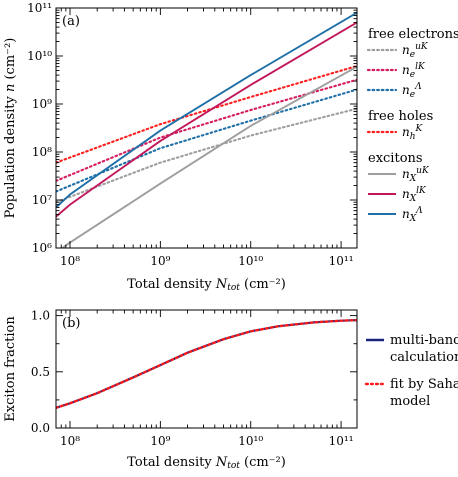  I want to click on legend-group-title: free electrons, so click(413, 34).